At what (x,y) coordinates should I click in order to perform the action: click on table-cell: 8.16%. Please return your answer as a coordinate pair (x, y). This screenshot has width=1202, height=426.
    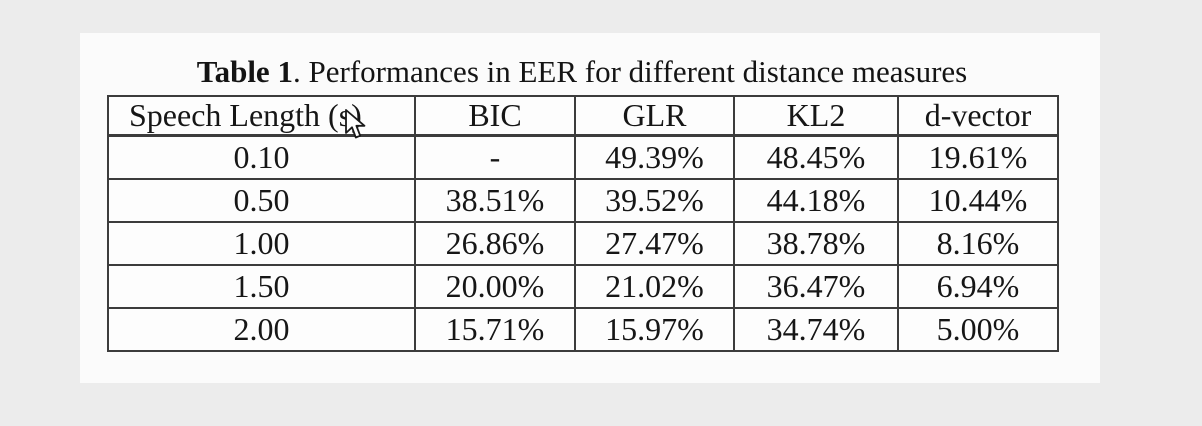
    Looking at the image, I should click on (978, 244).